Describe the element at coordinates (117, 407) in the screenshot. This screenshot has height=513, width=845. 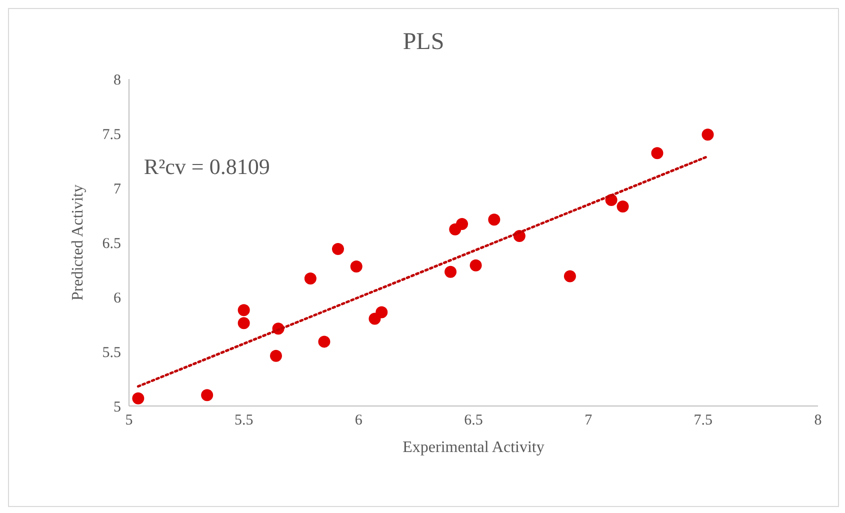
I see `y-tick-label: 5` at that location.